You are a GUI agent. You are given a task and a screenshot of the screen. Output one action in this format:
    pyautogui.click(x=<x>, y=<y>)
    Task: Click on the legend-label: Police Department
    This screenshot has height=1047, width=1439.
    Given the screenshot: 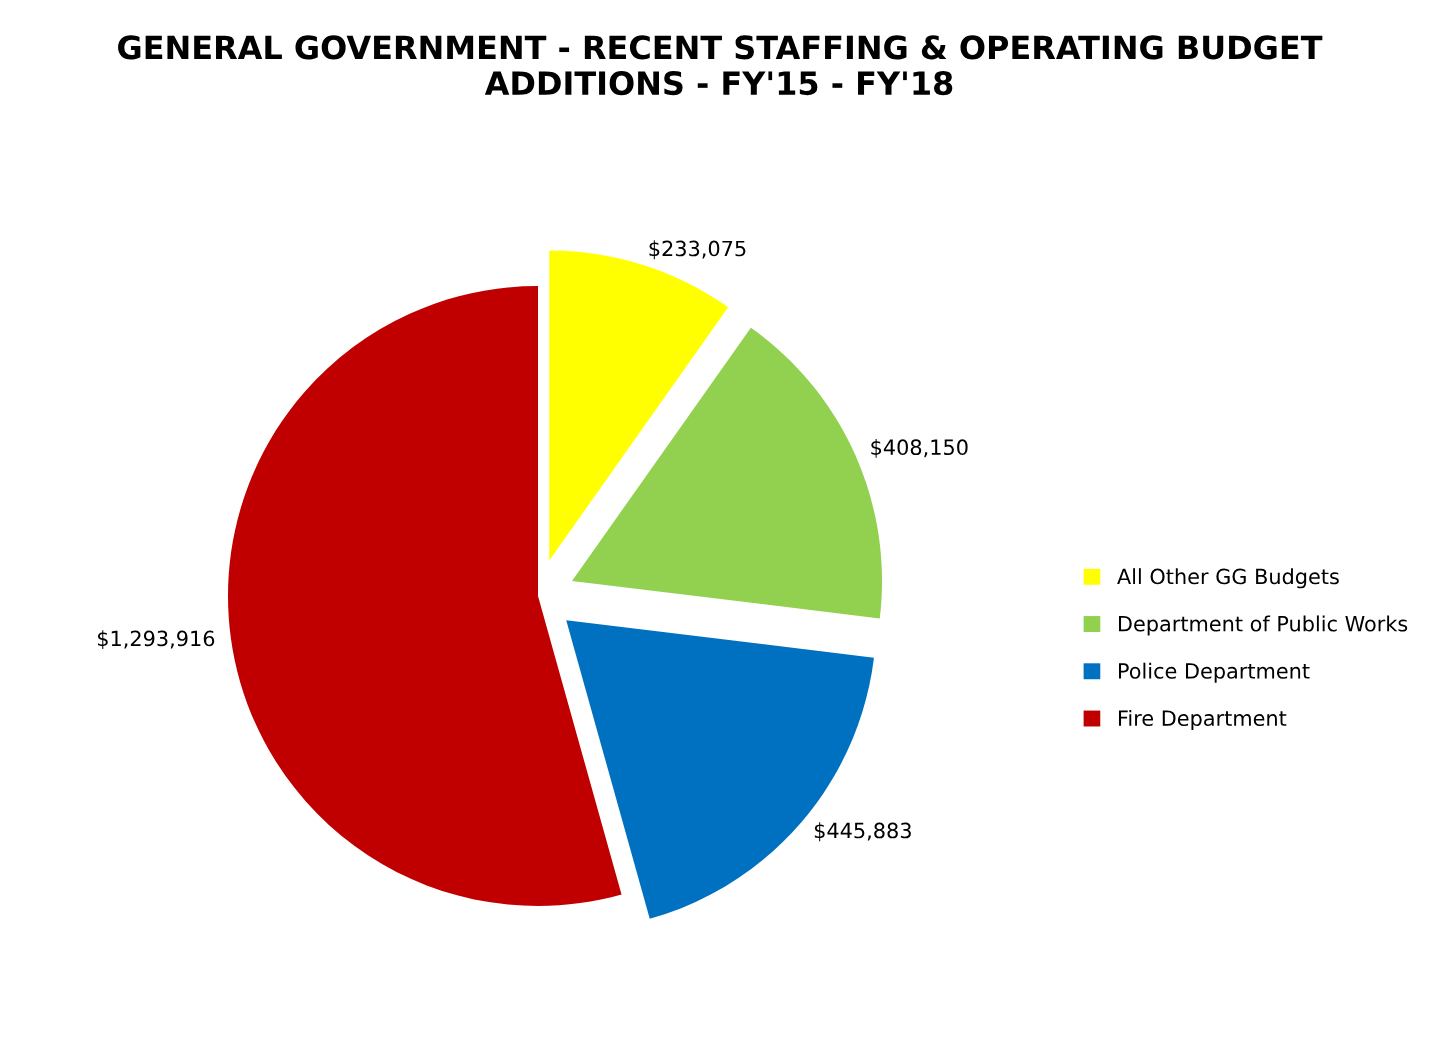 What is the action you would take?
    pyautogui.click(x=1214, y=672)
    